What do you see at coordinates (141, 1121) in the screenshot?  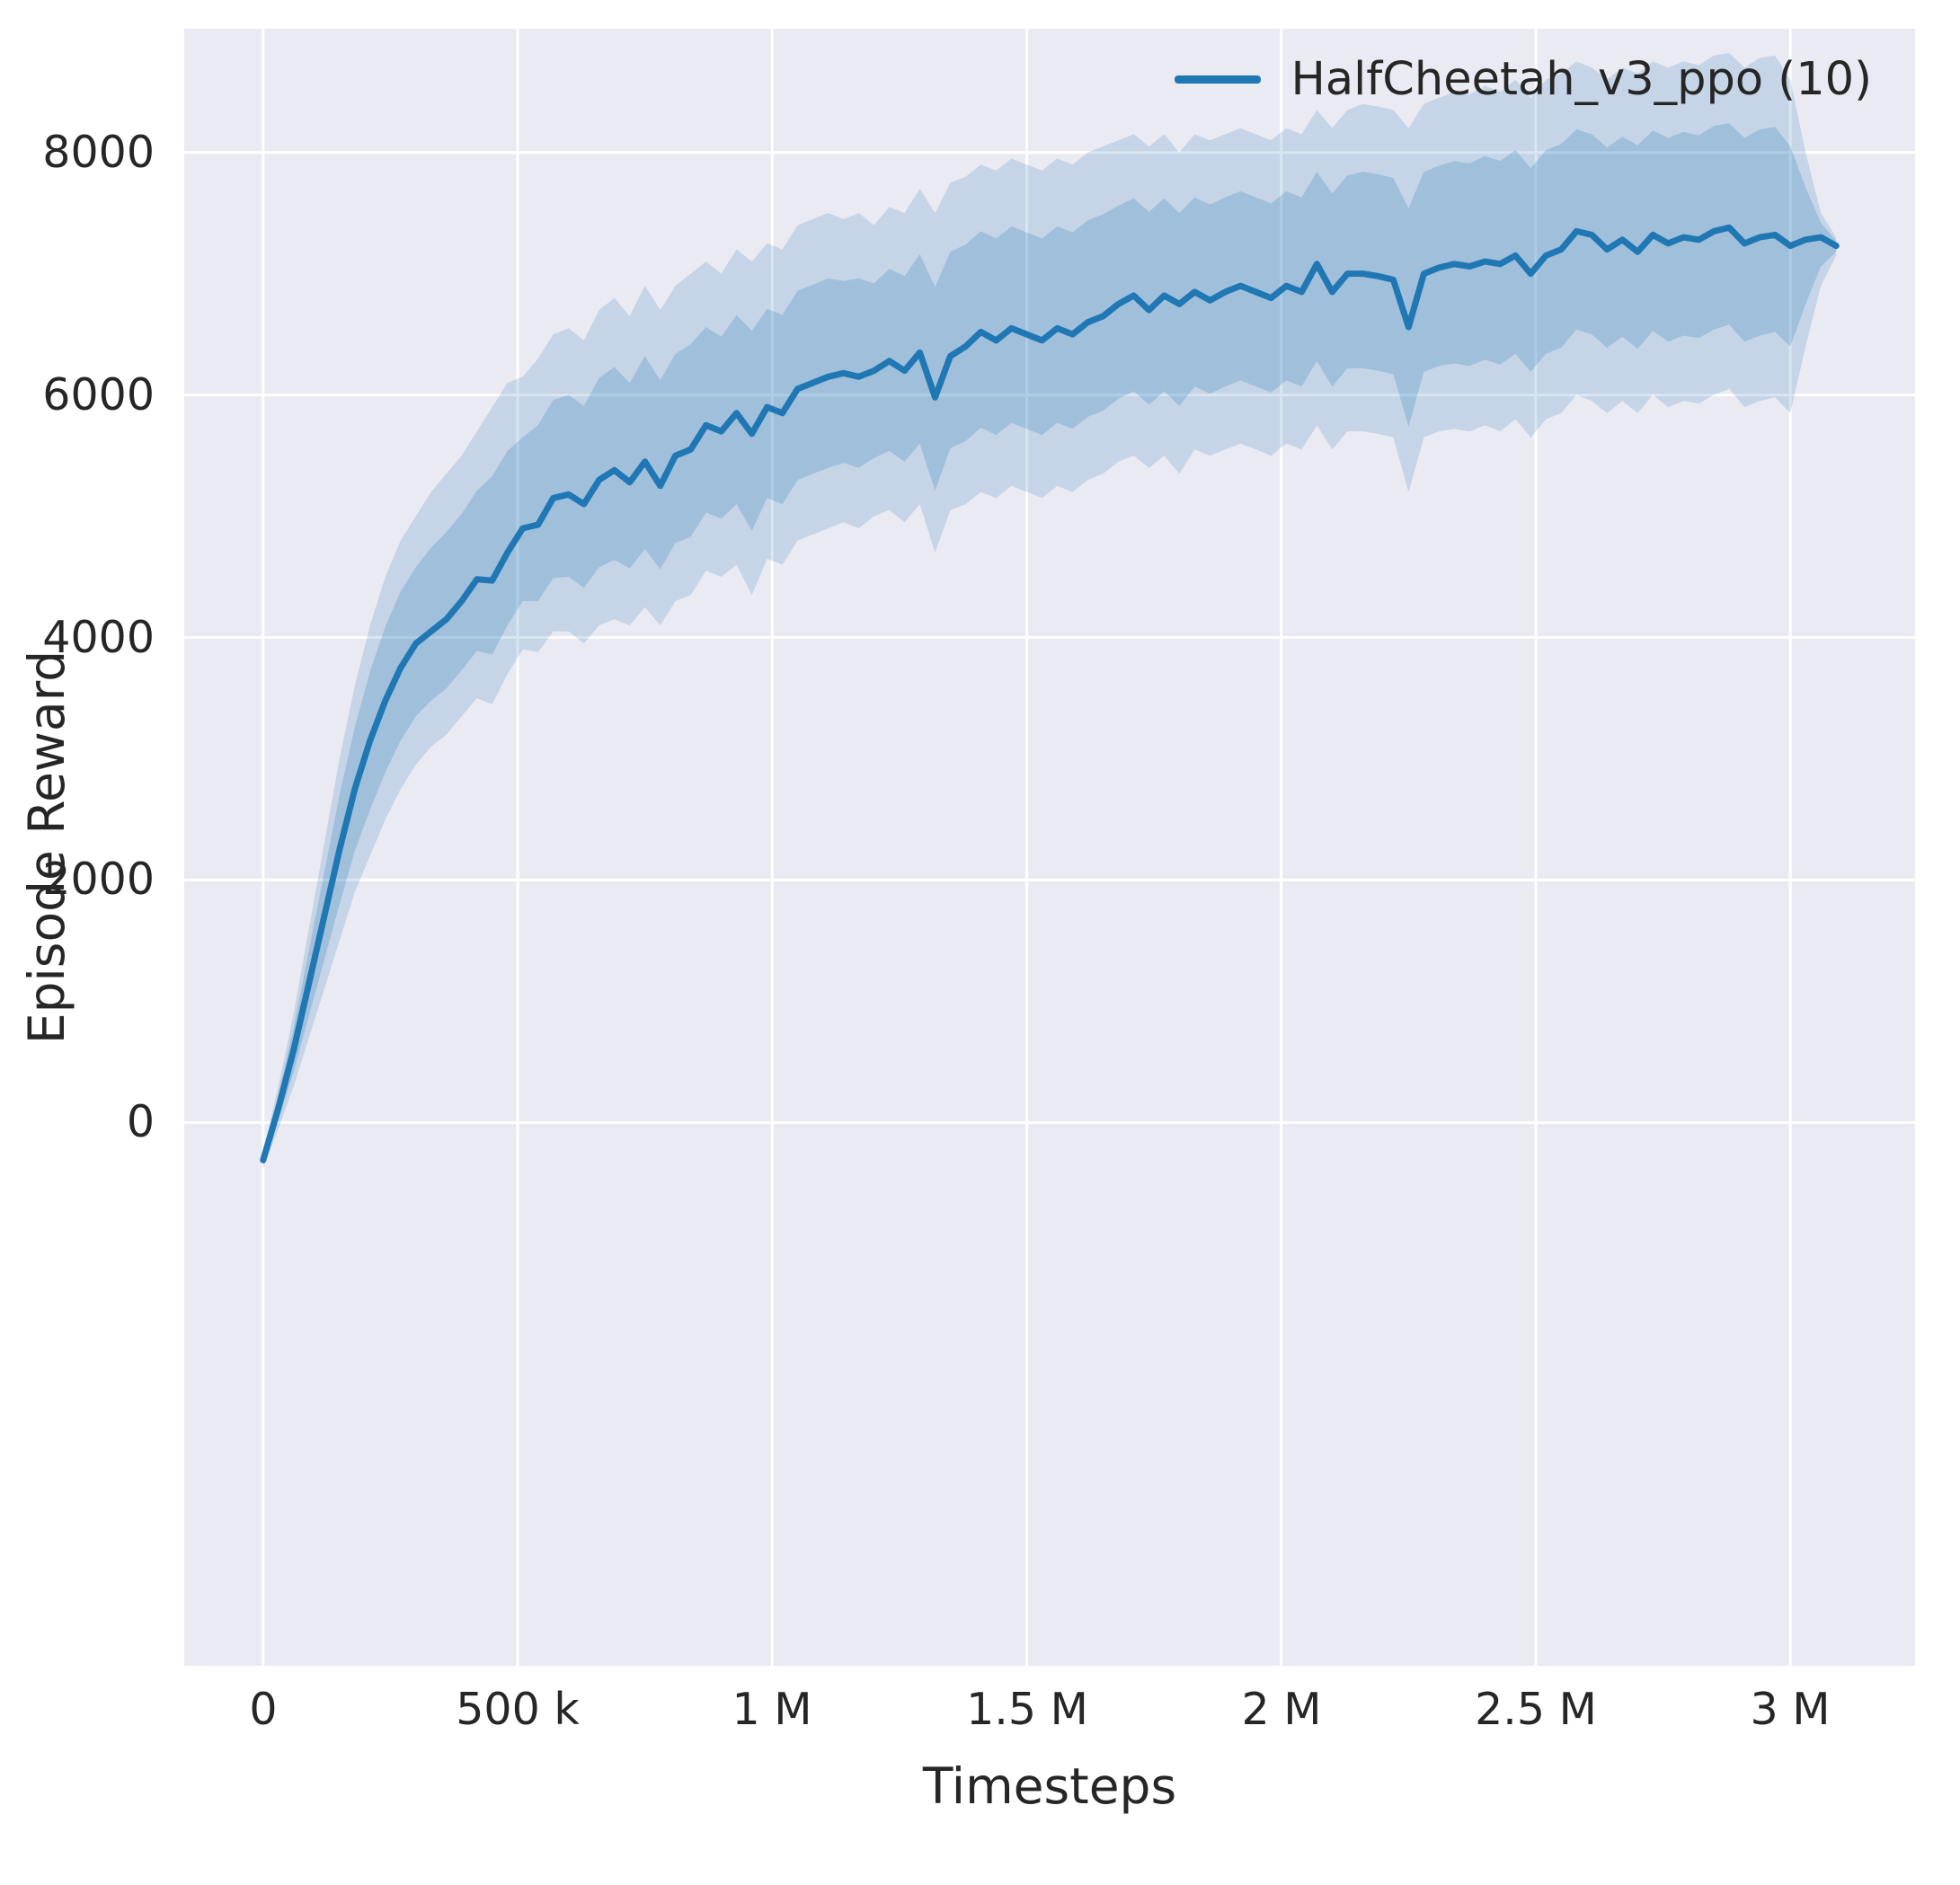 I see `y-tick-label: 0` at bounding box center [141, 1121].